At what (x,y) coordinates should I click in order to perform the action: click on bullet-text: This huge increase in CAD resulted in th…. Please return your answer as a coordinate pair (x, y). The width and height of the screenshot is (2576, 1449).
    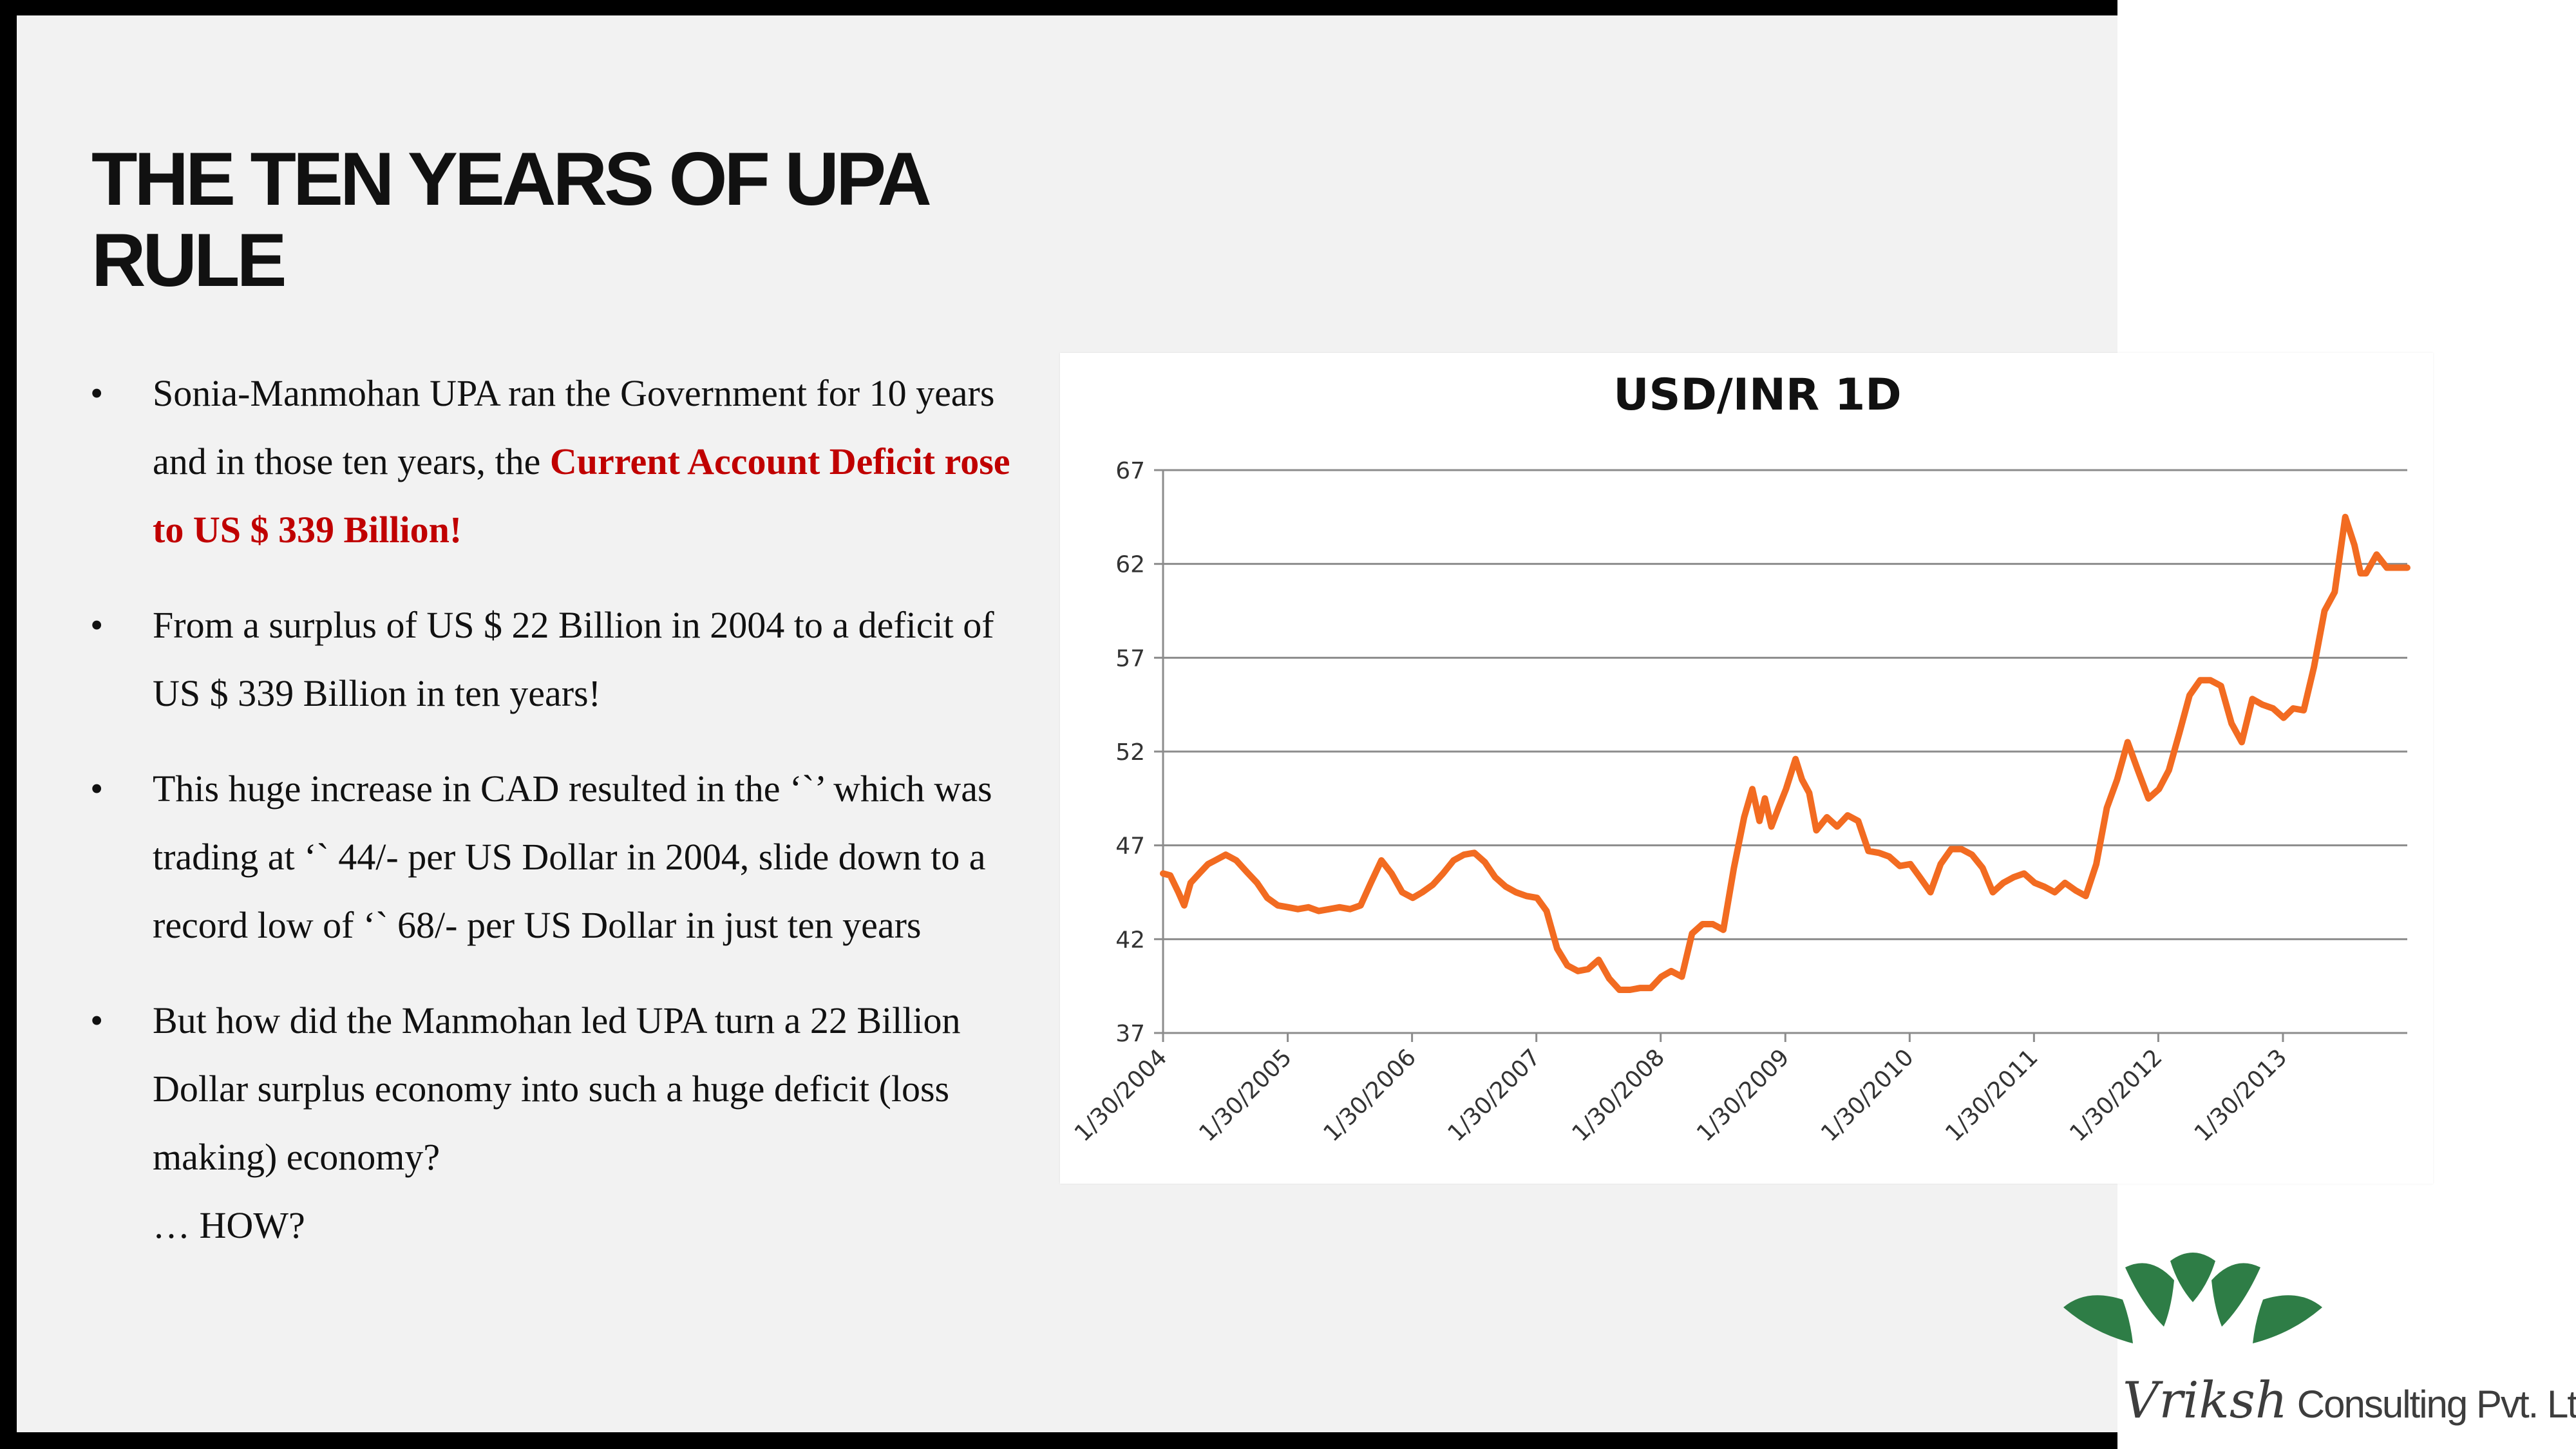
    Looking at the image, I should click on (572, 857).